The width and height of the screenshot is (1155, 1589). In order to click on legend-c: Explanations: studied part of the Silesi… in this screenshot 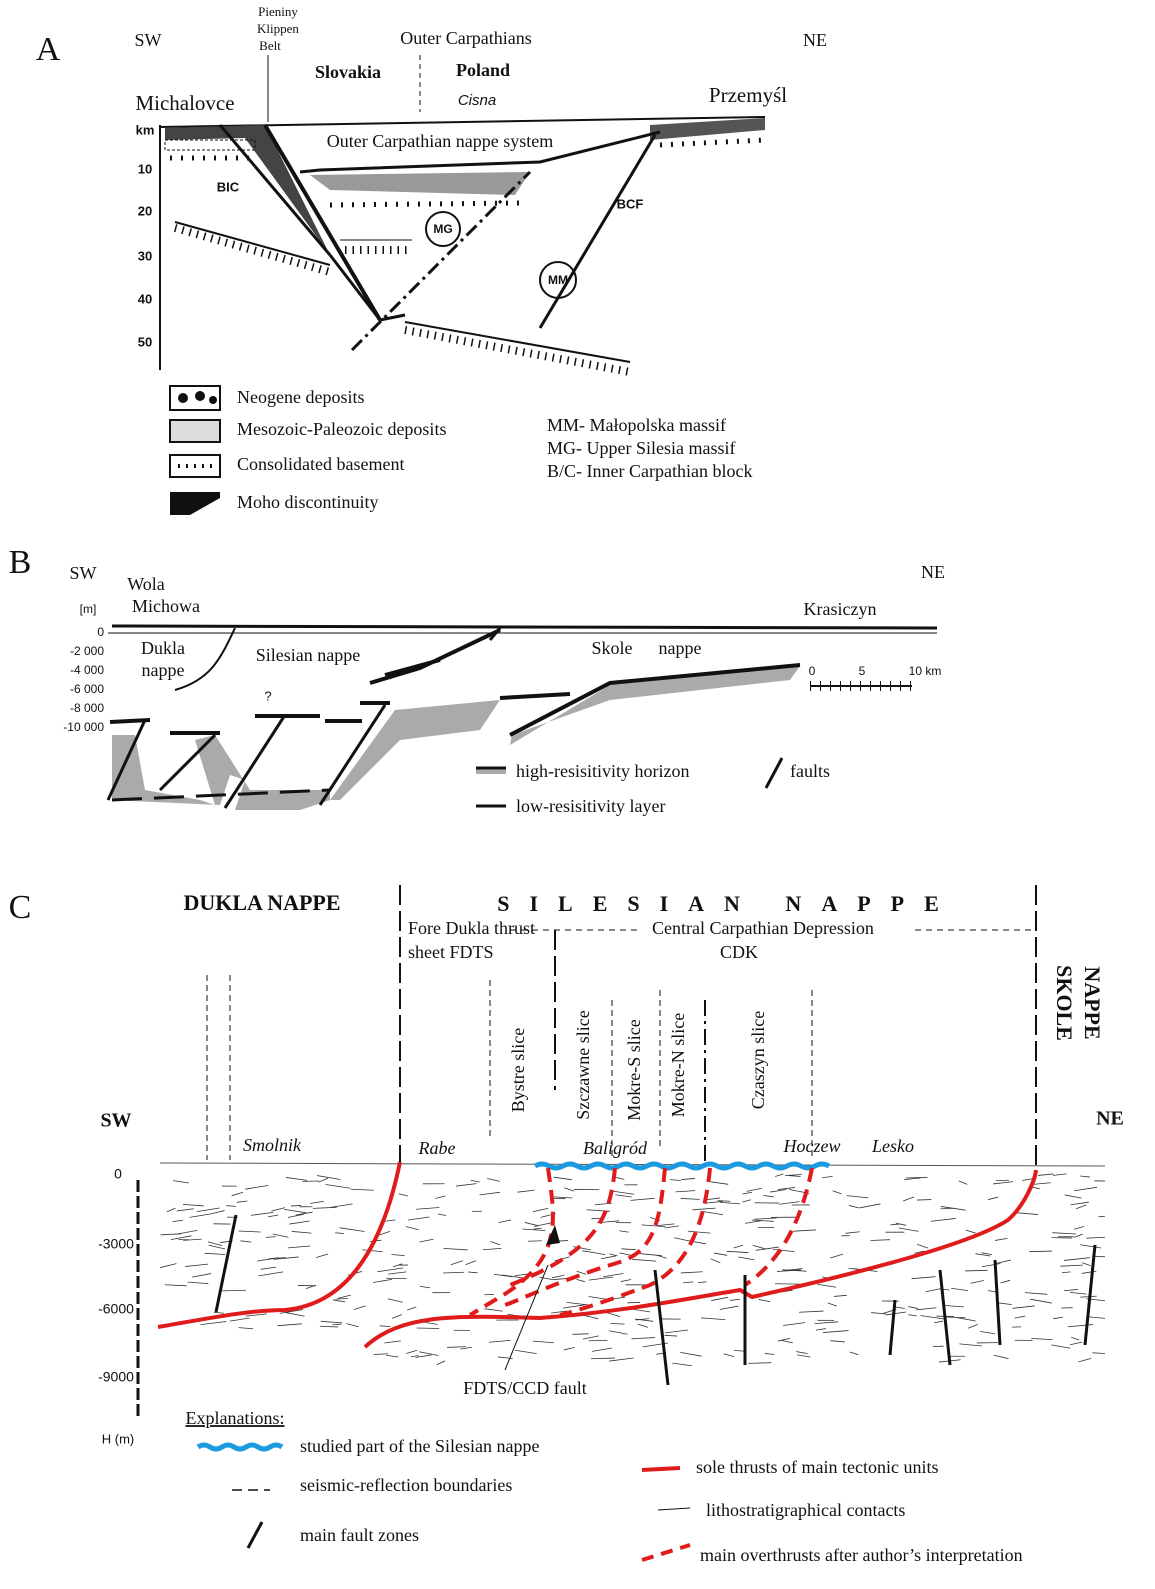, I will do `click(604, 1486)`.